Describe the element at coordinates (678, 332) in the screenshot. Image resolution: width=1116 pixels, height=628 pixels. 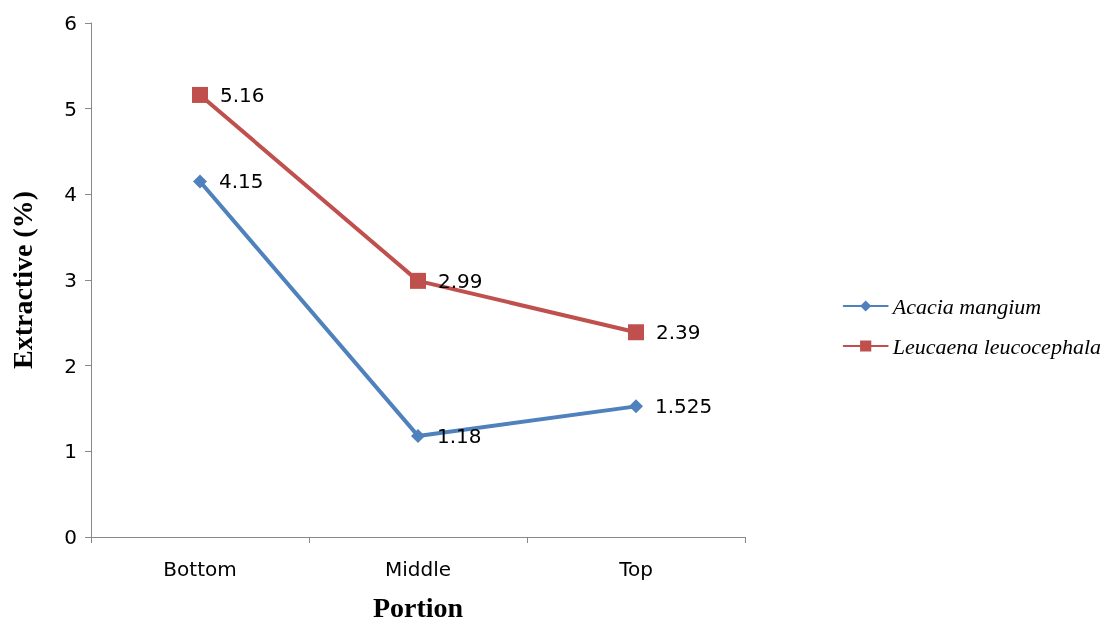
I see `data-label: 2.39` at that location.